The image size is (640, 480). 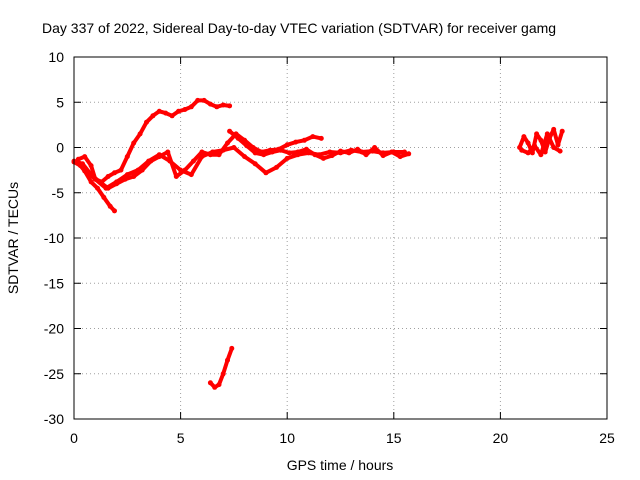 What do you see at coordinates (394, 438) in the screenshot?
I see `x-tick-label: 15` at bounding box center [394, 438].